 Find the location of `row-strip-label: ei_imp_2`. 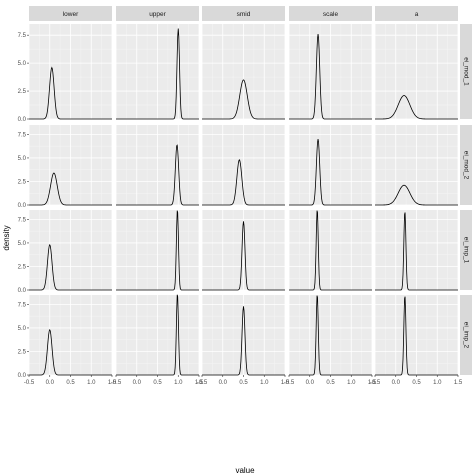

row-strip-label: ei_imp_2 is located at coordinates (465, 335).